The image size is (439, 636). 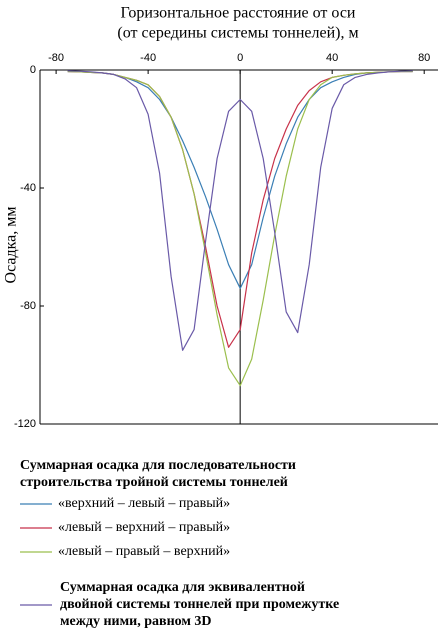 I want to click on legend-group-title: Суммарная осадка для последовательности, so click(x=158, y=465).